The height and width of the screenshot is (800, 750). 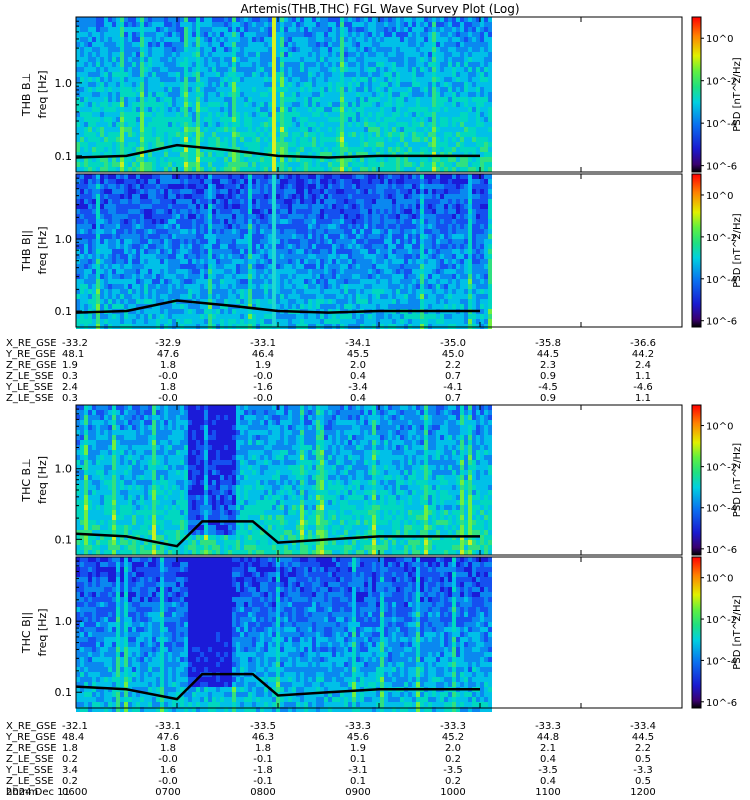 I want to click on ephem-value: -1.8, so click(x=263, y=770).